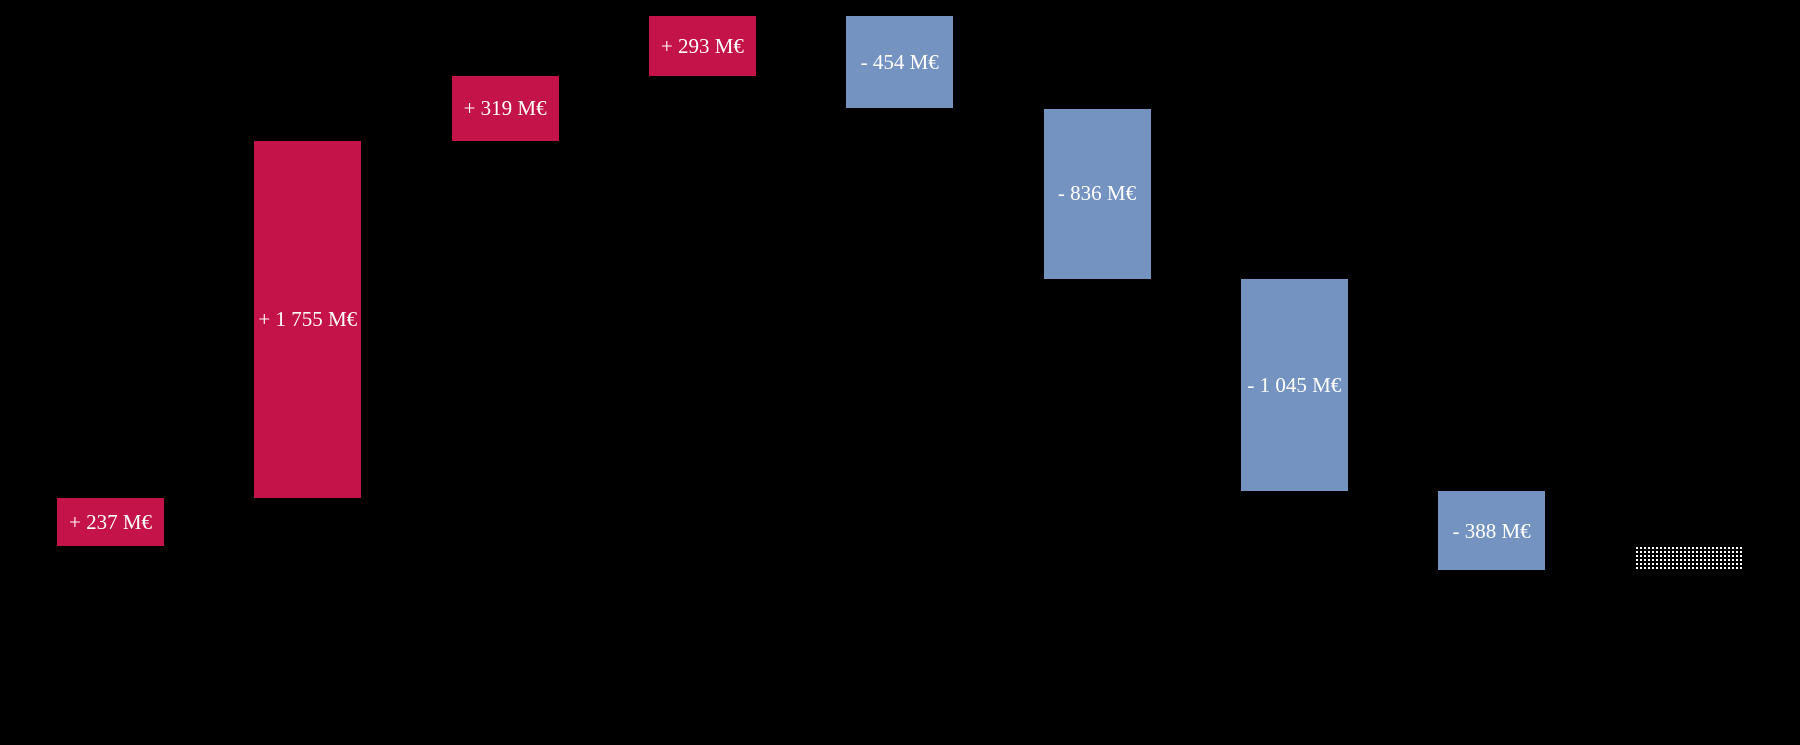 The height and width of the screenshot is (745, 1800). I want to click on bar-value-label: + 319 M€, so click(505, 108).